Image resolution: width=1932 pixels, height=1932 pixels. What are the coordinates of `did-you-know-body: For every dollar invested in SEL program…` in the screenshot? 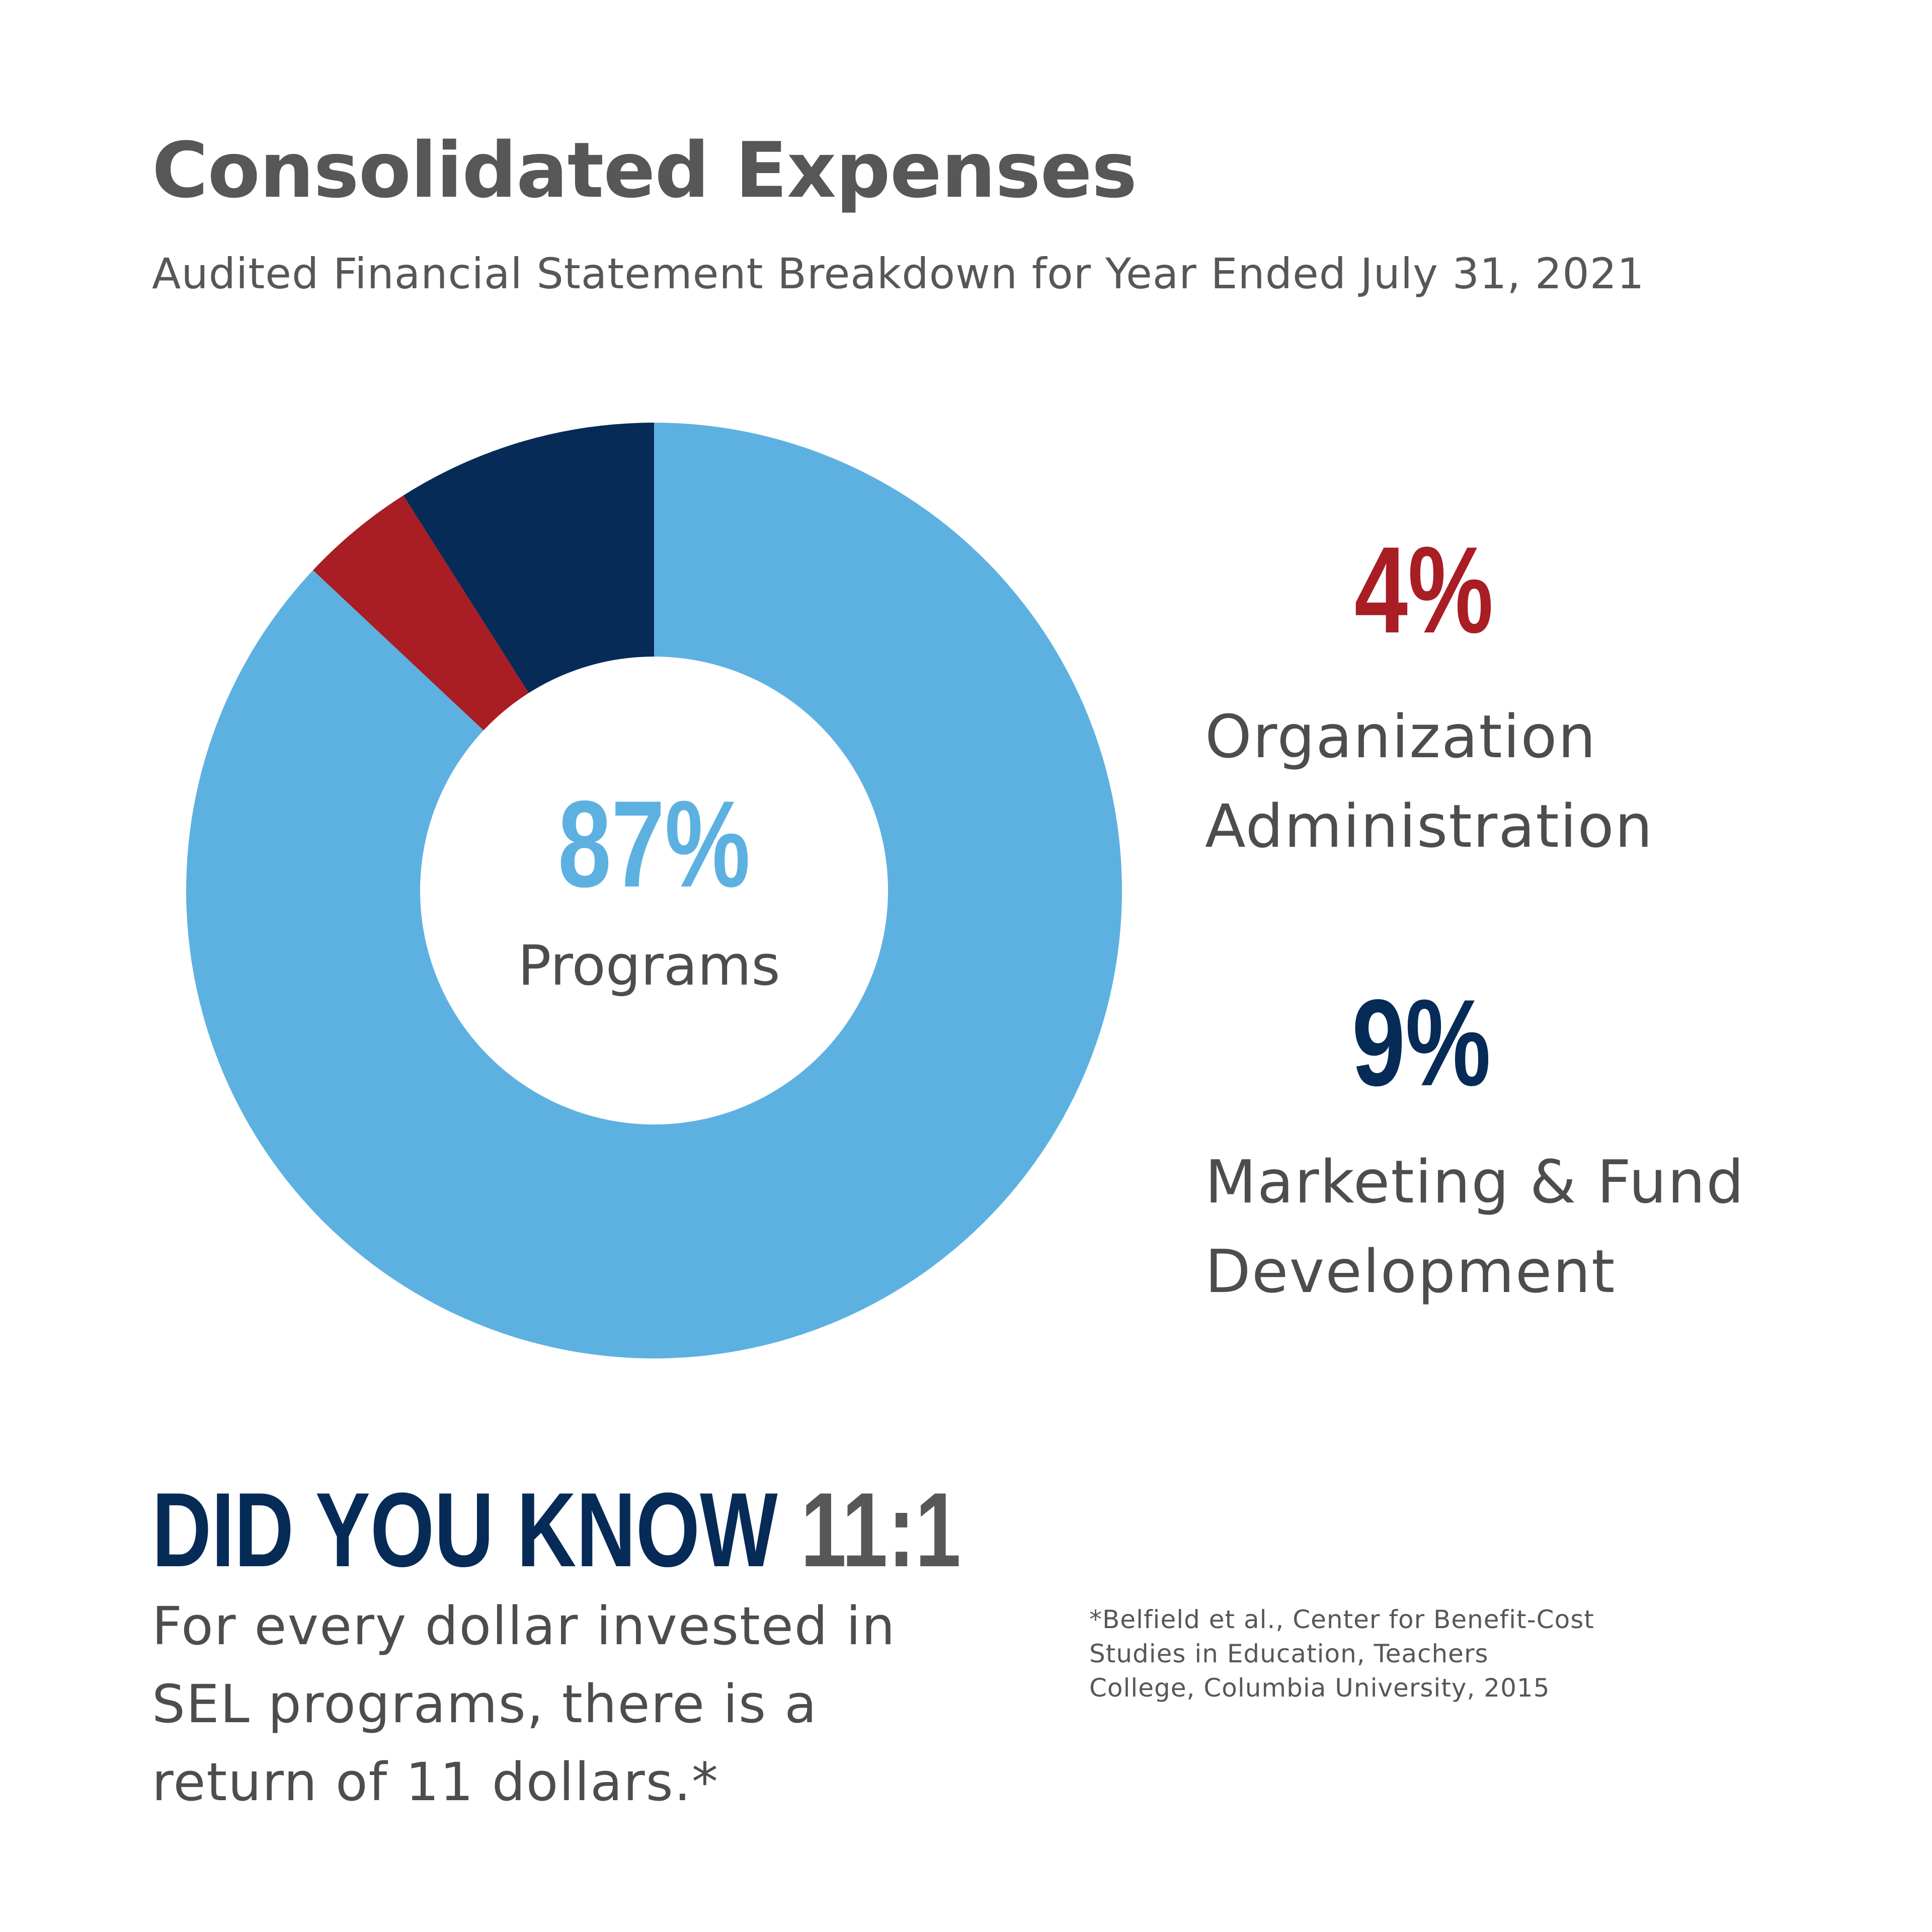 It's located at (554, 1704).